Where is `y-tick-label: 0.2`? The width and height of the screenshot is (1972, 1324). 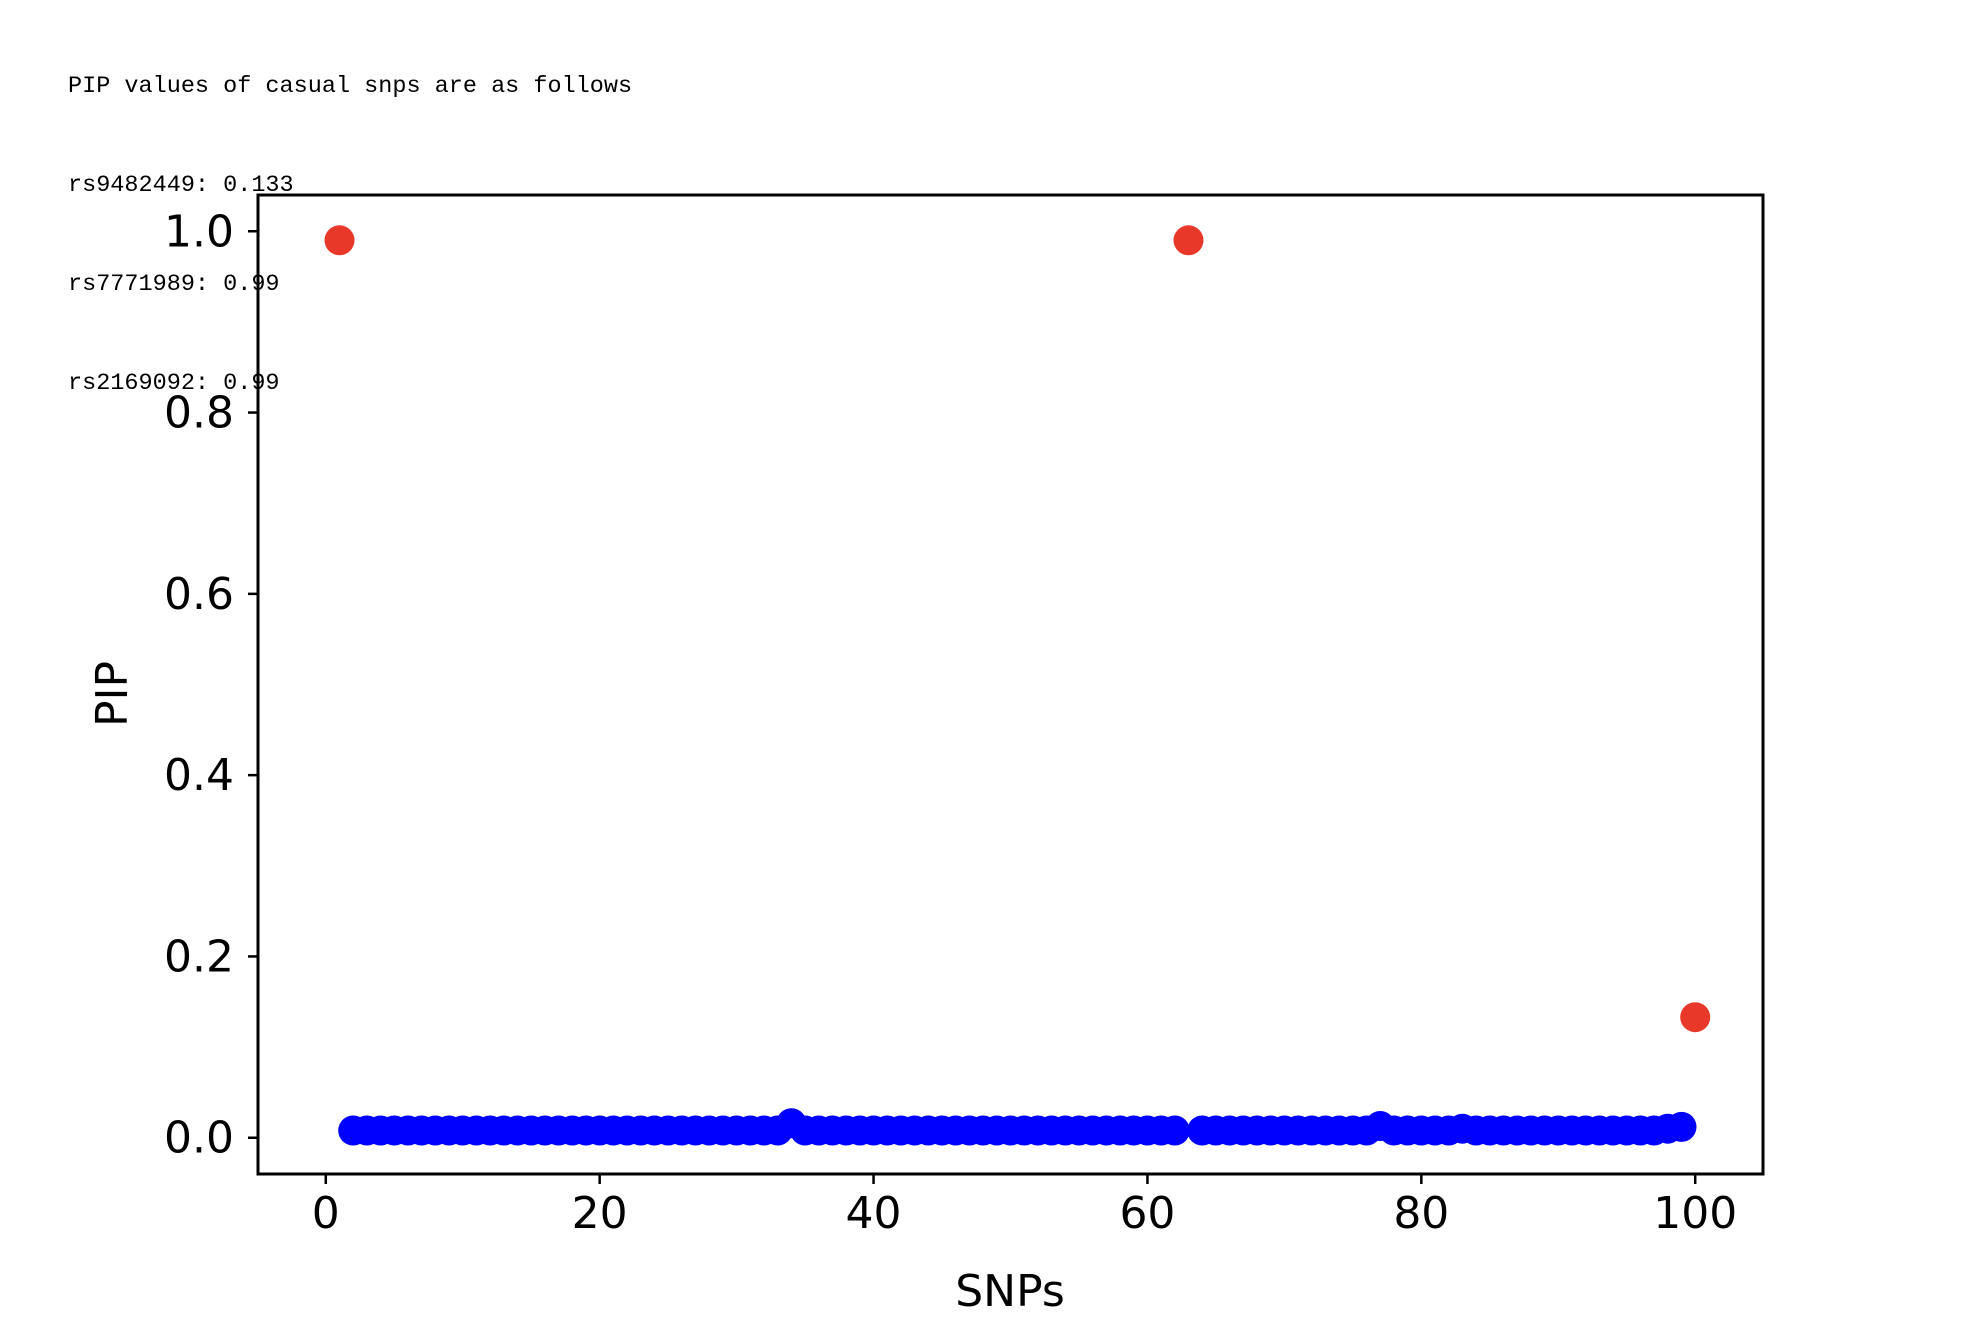
y-tick-label: 0.2 is located at coordinates (199, 956).